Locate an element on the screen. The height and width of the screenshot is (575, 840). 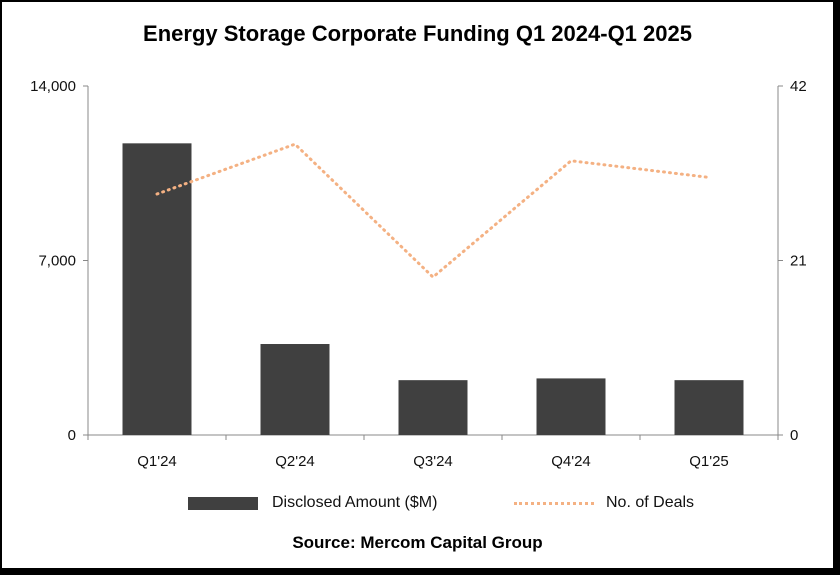
x-tick-label: Q4'24 is located at coordinates (571, 461).